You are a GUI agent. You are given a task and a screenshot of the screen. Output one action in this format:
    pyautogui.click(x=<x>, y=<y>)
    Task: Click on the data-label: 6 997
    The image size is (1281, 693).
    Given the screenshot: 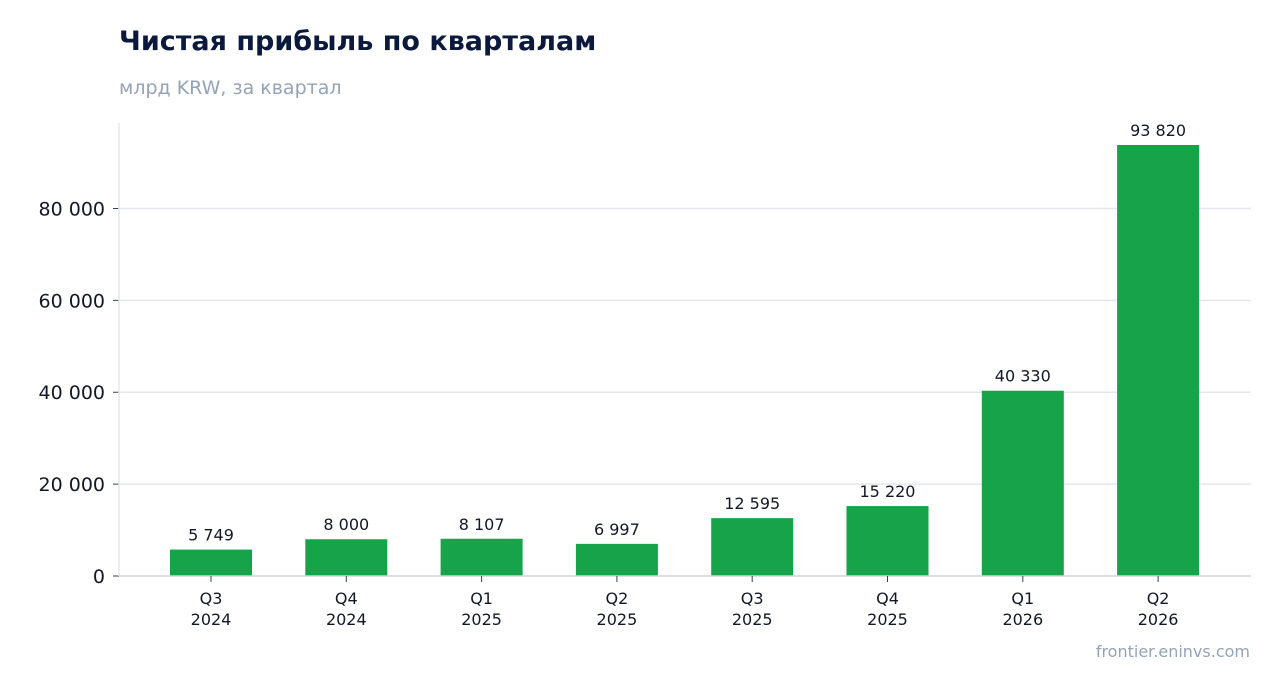 What is the action you would take?
    pyautogui.click(x=617, y=529)
    